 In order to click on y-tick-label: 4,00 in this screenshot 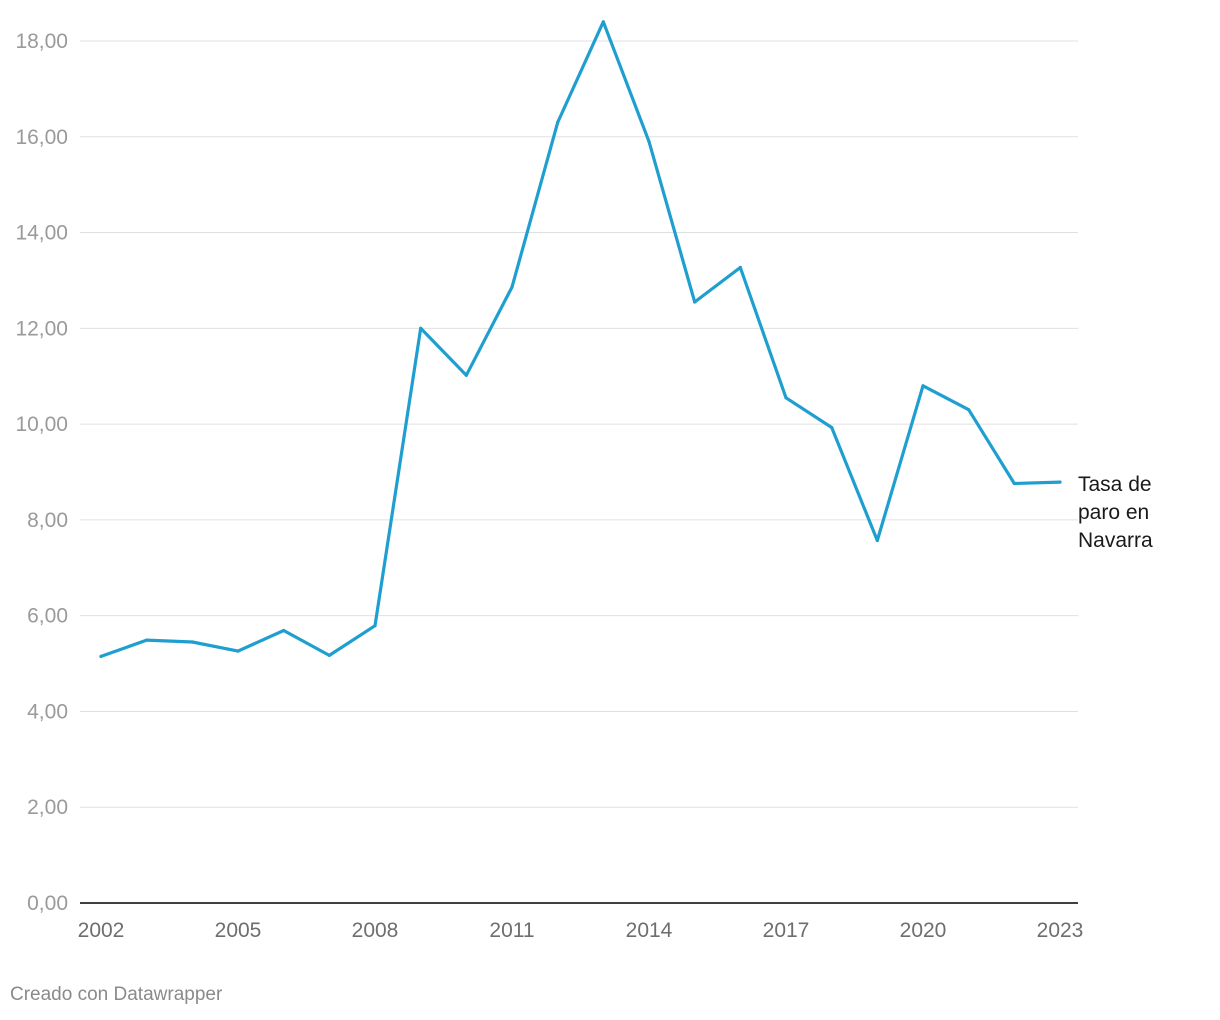, I will do `click(47, 711)`.